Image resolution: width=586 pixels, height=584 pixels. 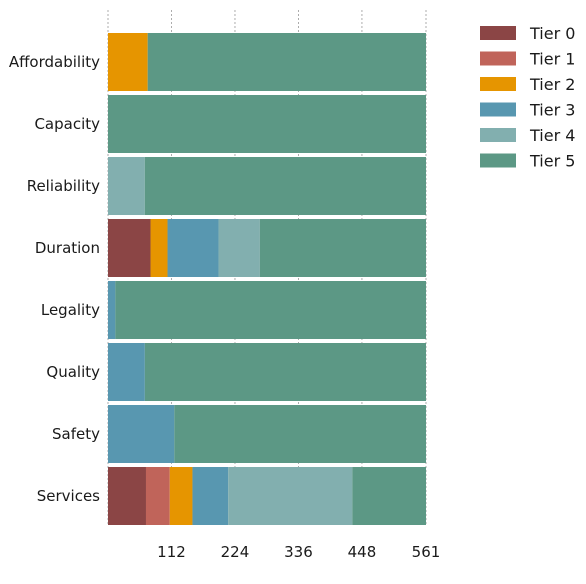 What do you see at coordinates (67, 124) in the screenshot?
I see `category-label-capacity: Capacity` at bounding box center [67, 124].